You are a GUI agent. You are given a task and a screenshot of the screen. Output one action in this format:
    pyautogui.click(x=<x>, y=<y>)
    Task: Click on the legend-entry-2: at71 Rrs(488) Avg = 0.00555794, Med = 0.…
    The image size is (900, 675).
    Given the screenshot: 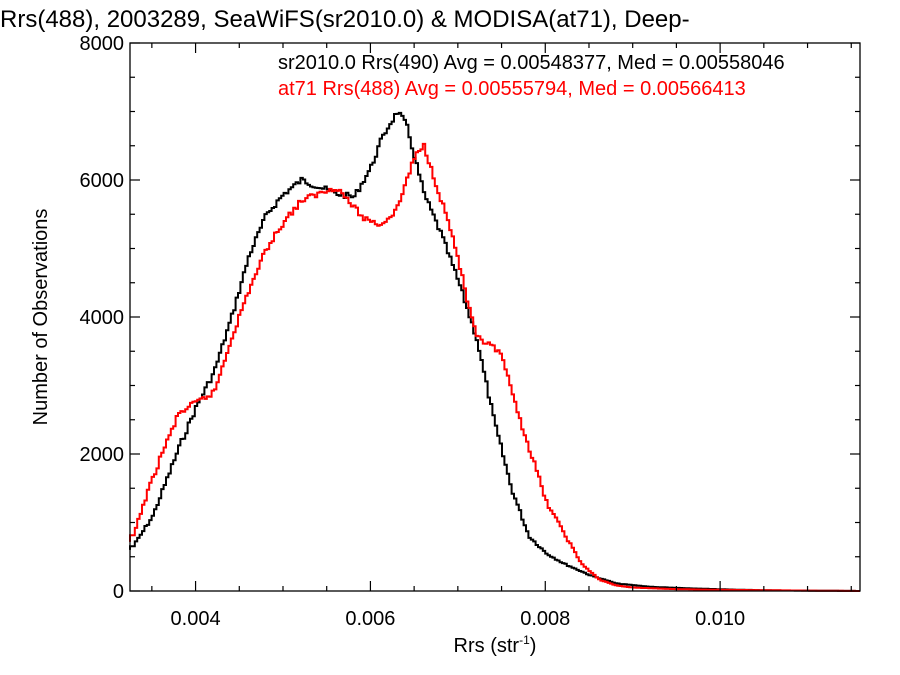 What is the action you would take?
    pyautogui.click(x=512, y=89)
    